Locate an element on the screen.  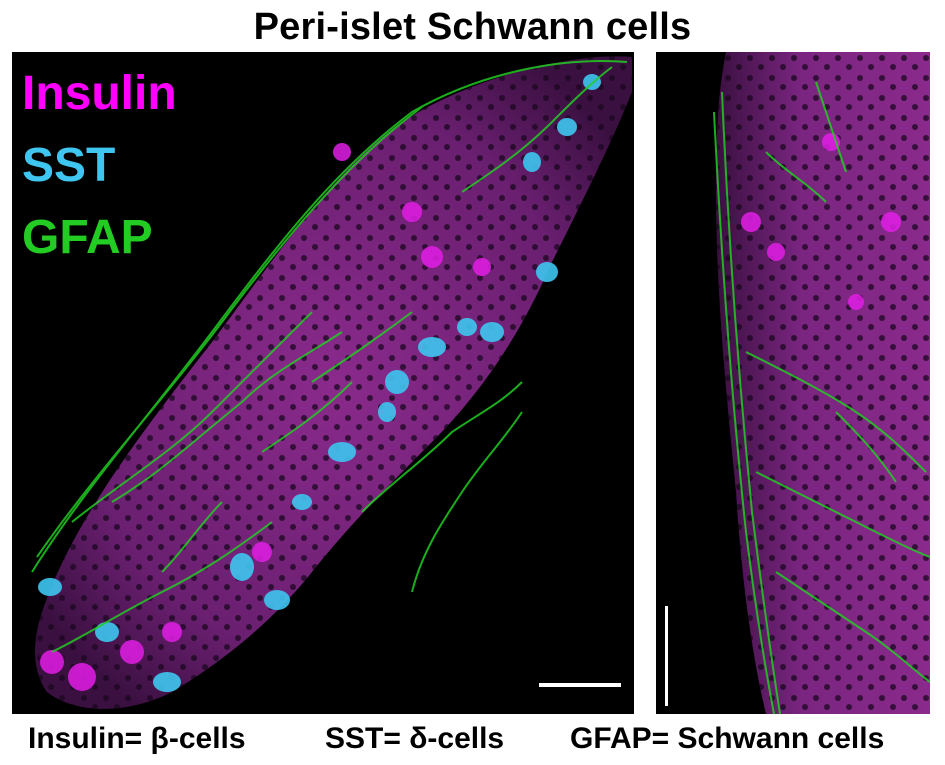
stain-legend: Insulin SST GFAP is located at coordinates (99, 166).